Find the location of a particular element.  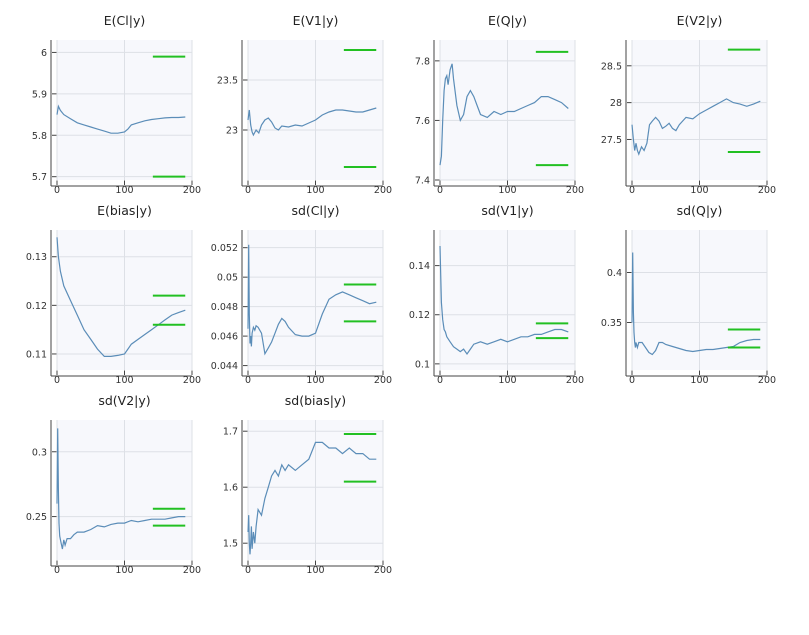

chart-panel: sd(Cl|y) 0 100 200 0.044 0.046 0.048 0.05 0.052 is located at coordinates (301, 294).